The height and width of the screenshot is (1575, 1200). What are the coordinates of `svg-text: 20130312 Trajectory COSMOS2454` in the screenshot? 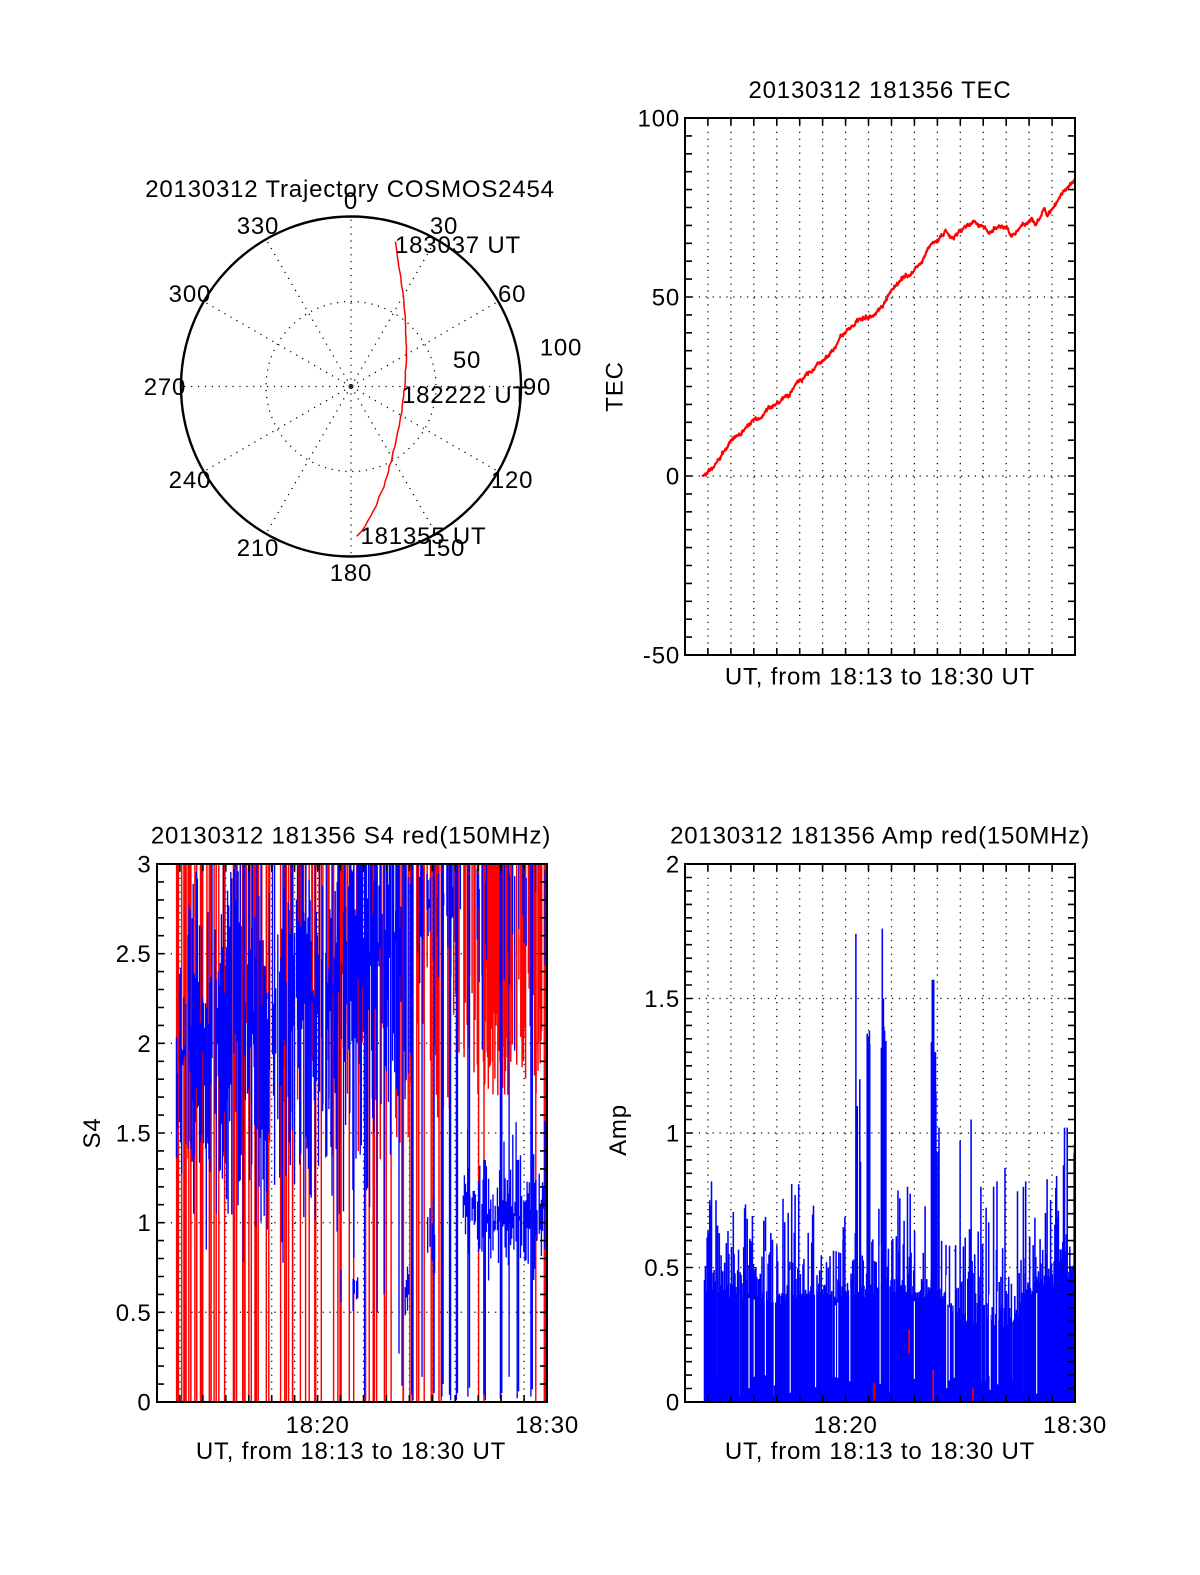 It's located at (350, 189).